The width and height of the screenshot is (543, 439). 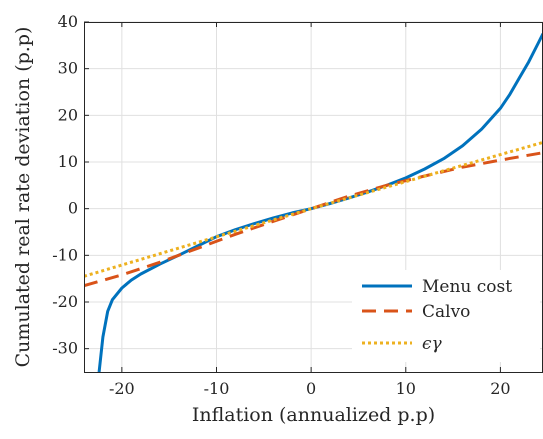 What do you see at coordinates (68, 68) in the screenshot?
I see `y-tick-label: 30` at bounding box center [68, 68].